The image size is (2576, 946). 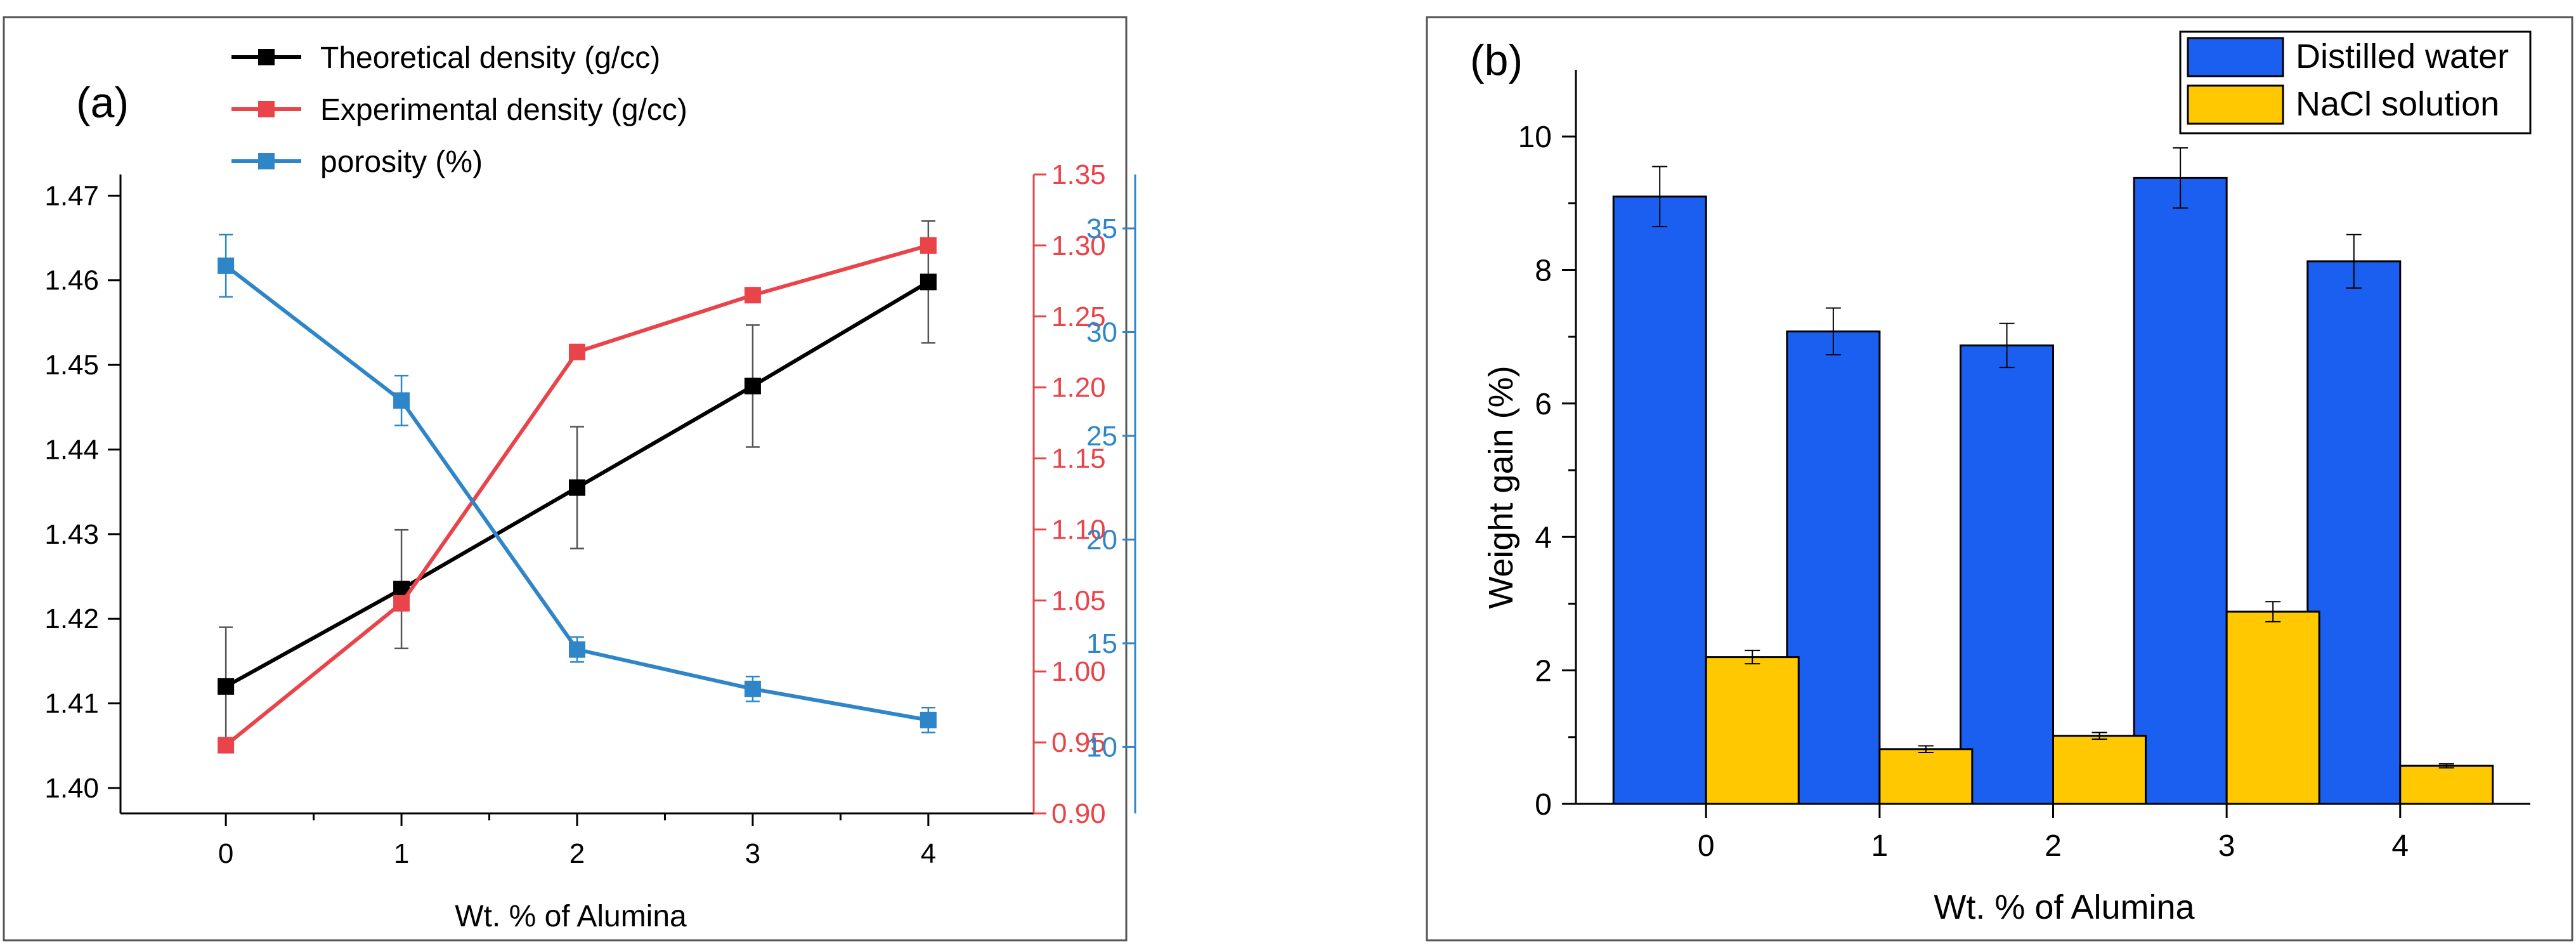 What do you see at coordinates (1101, 747) in the screenshot?
I see `right-porosity-y-tick-label: 10` at bounding box center [1101, 747].